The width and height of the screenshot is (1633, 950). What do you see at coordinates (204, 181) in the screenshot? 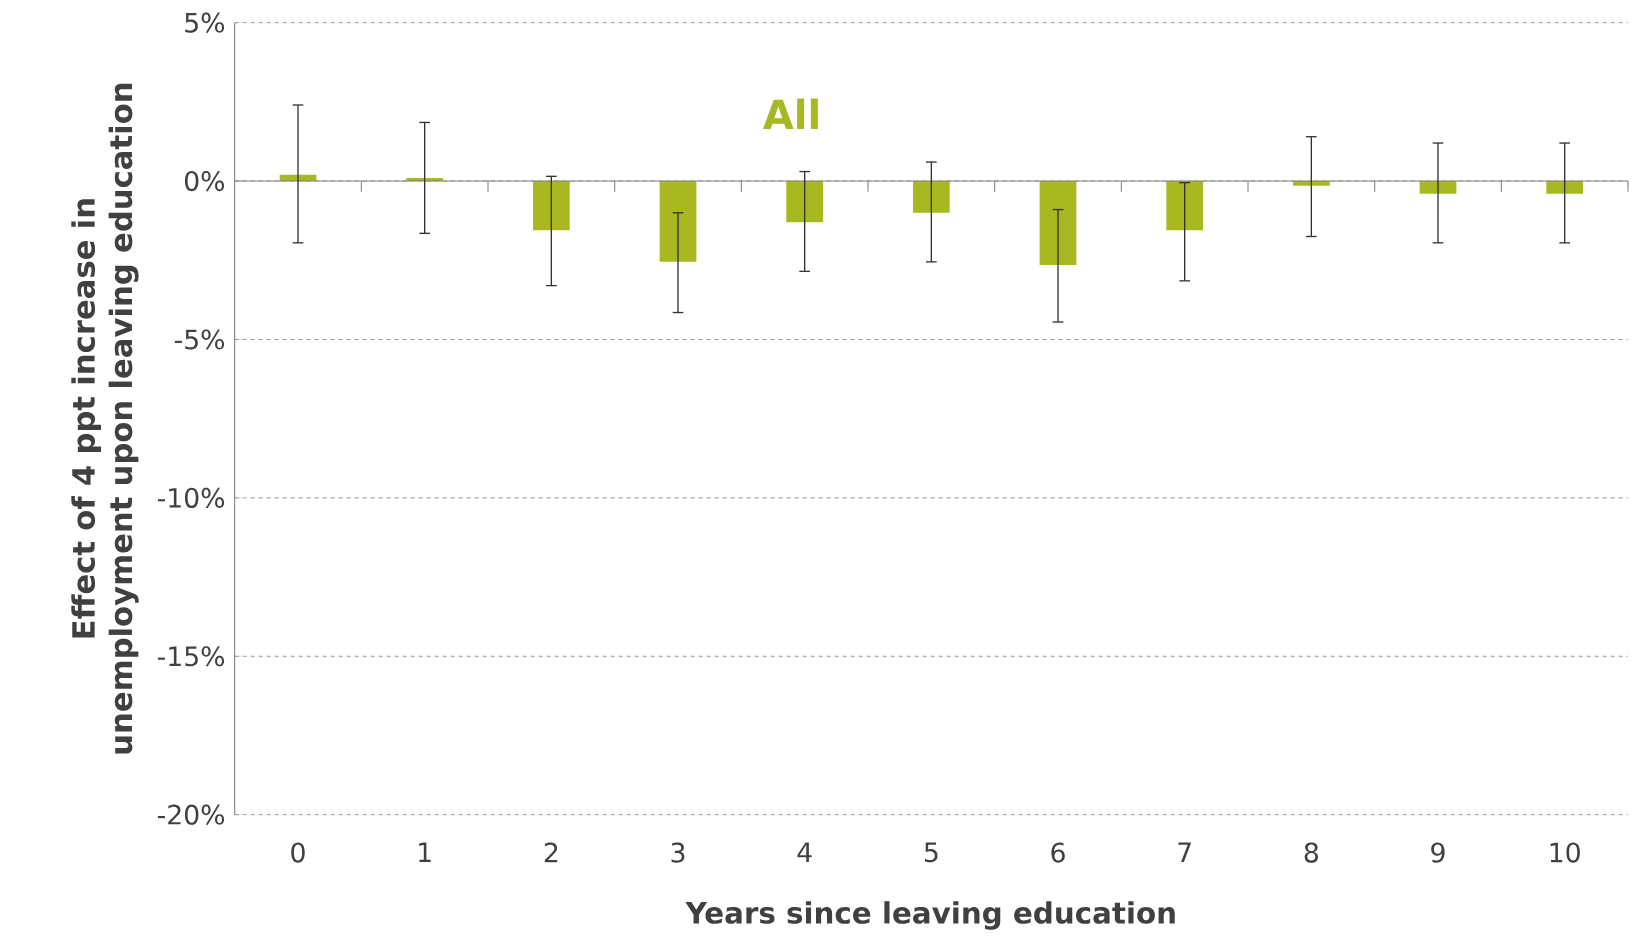
I see `y-tick-label: 0%` at bounding box center [204, 181].